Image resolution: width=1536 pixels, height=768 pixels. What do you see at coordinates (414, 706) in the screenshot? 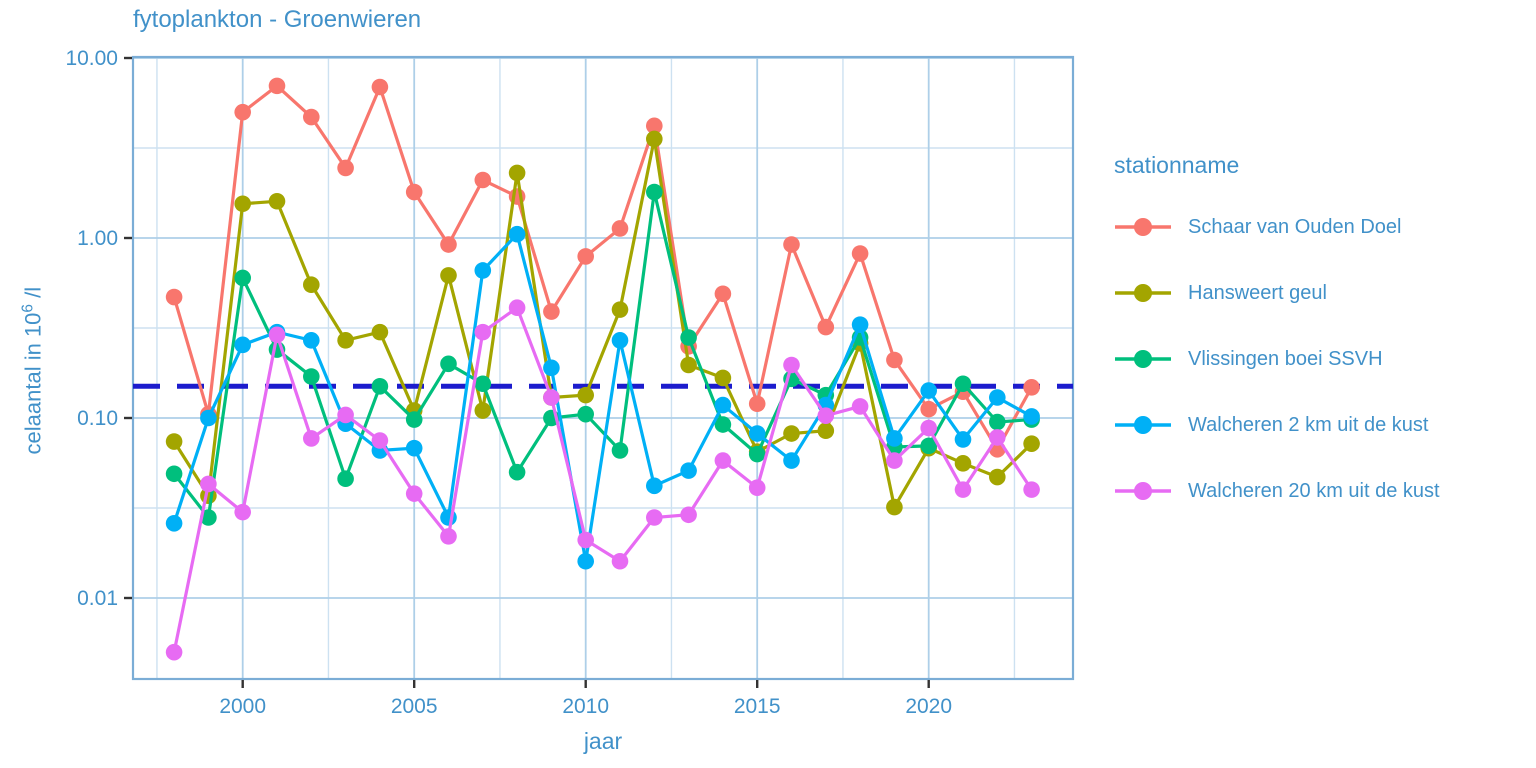
I see `x-tick-label: 2005` at bounding box center [414, 706].